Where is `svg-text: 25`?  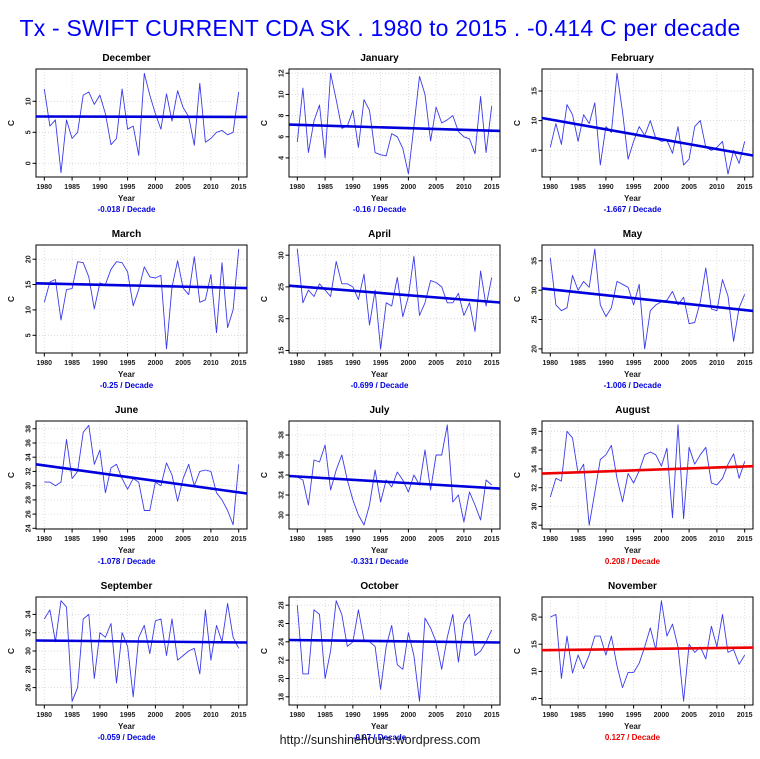
svg-text: 25 is located at coordinates (282, 287).